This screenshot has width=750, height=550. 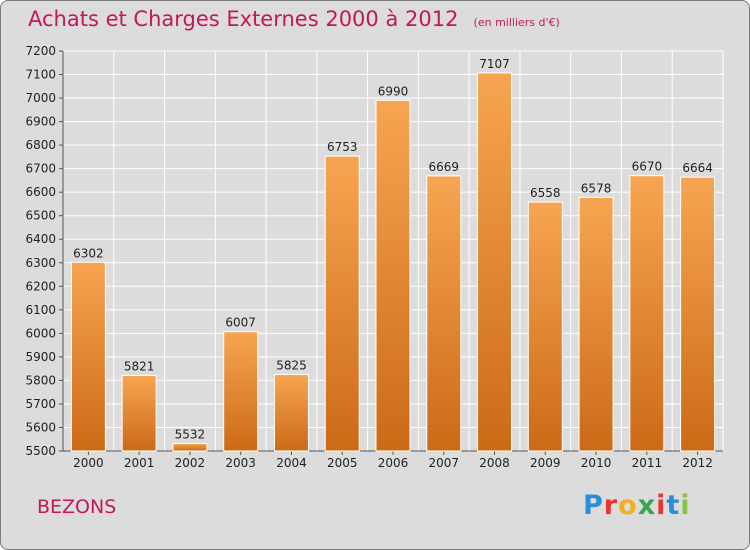 I want to click on y-tick-label: 6400, so click(x=40, y=239).